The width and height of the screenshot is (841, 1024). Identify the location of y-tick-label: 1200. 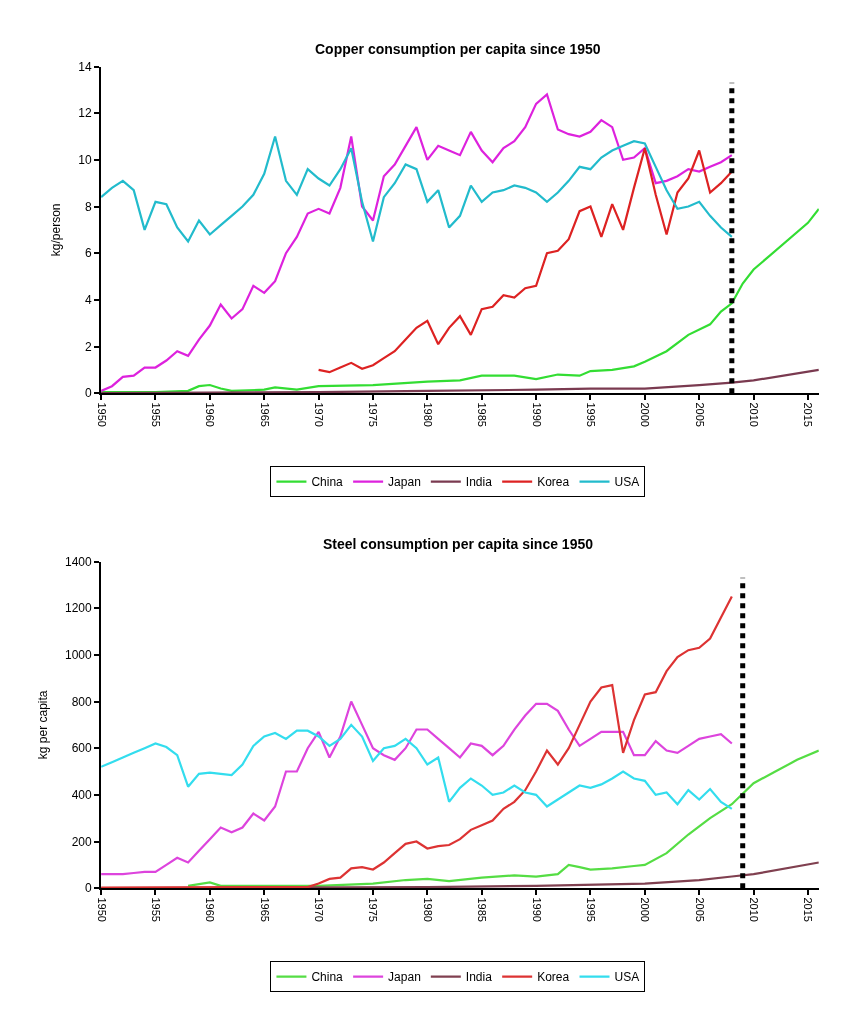
(79, 608).